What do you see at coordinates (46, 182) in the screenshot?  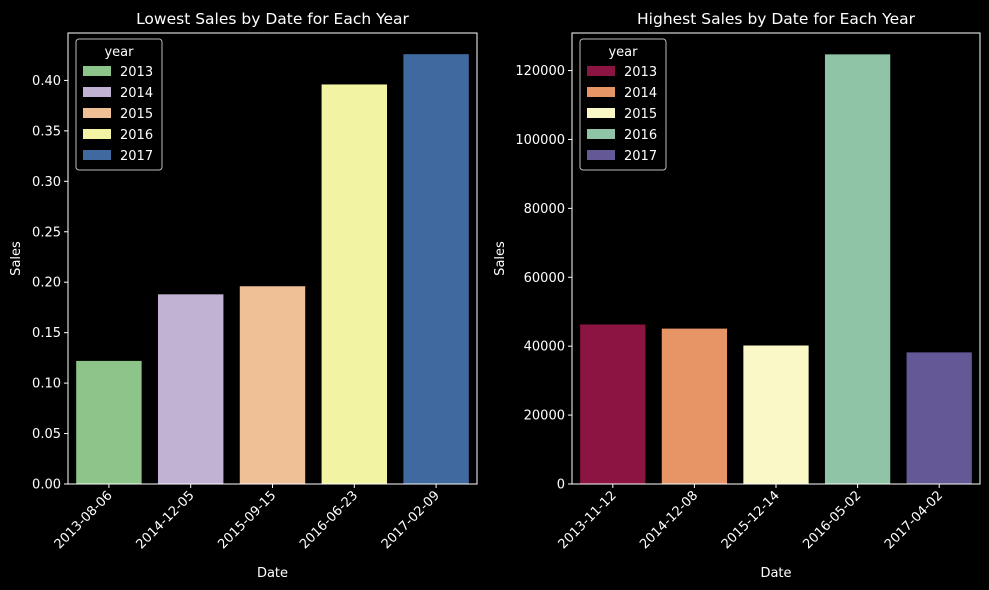 I see `y-tick-label: 0.30` at bounding box center [46, 182].